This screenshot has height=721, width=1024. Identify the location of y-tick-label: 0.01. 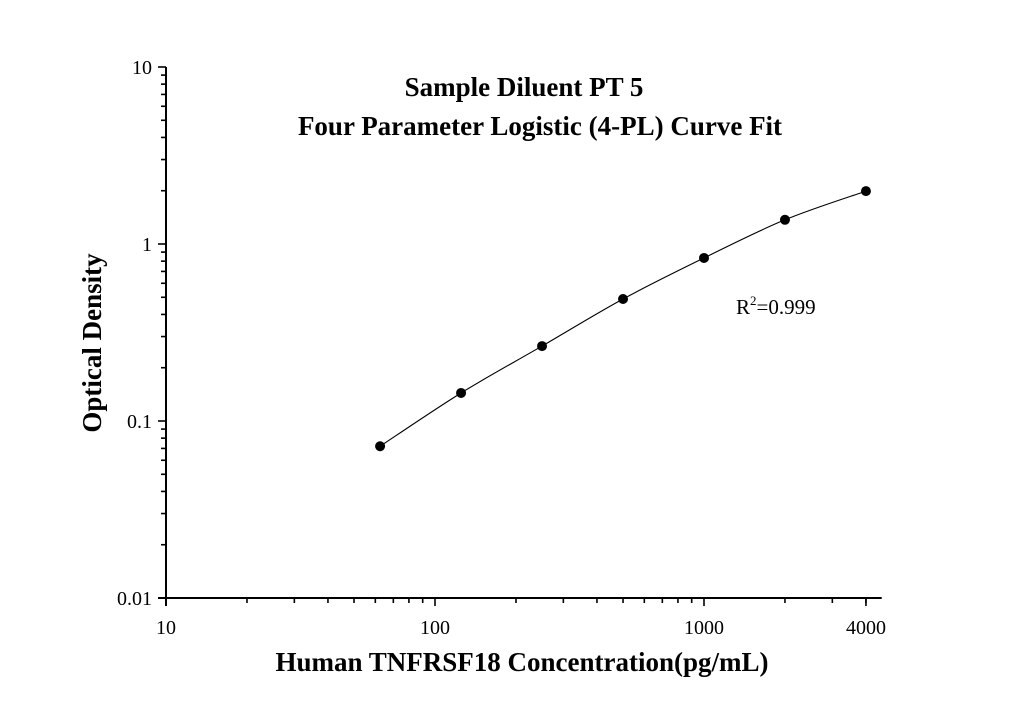
(134, 599).